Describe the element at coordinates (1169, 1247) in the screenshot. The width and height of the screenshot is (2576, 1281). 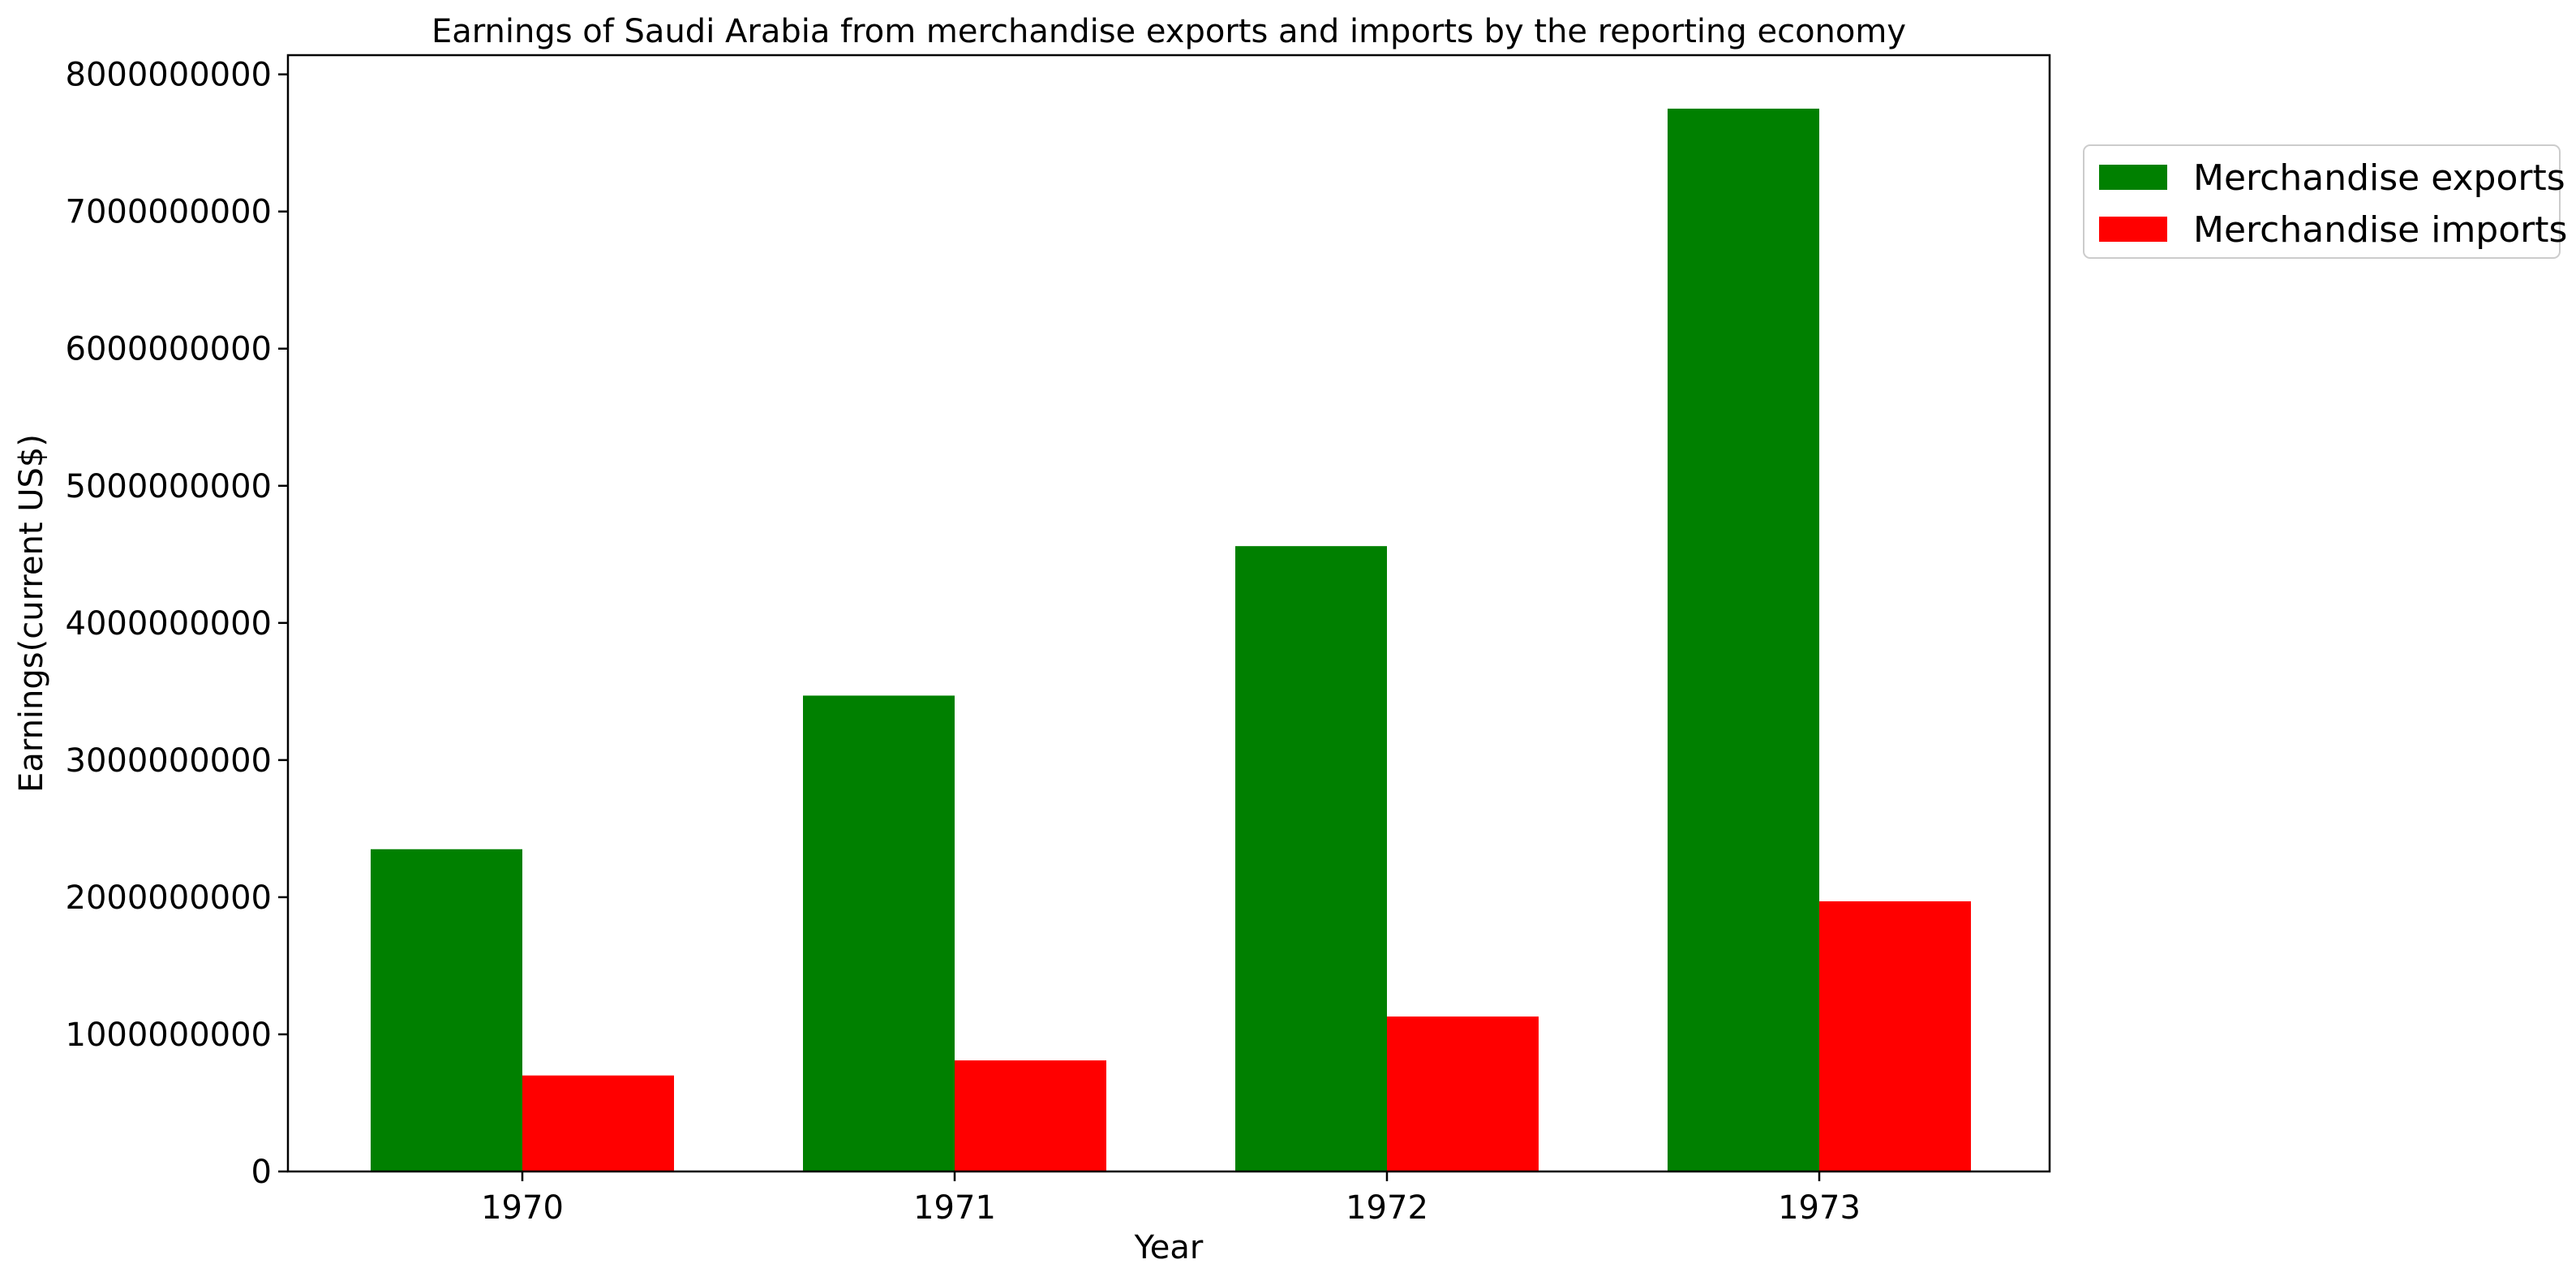
I see `x-axis-title: Year` at that location.